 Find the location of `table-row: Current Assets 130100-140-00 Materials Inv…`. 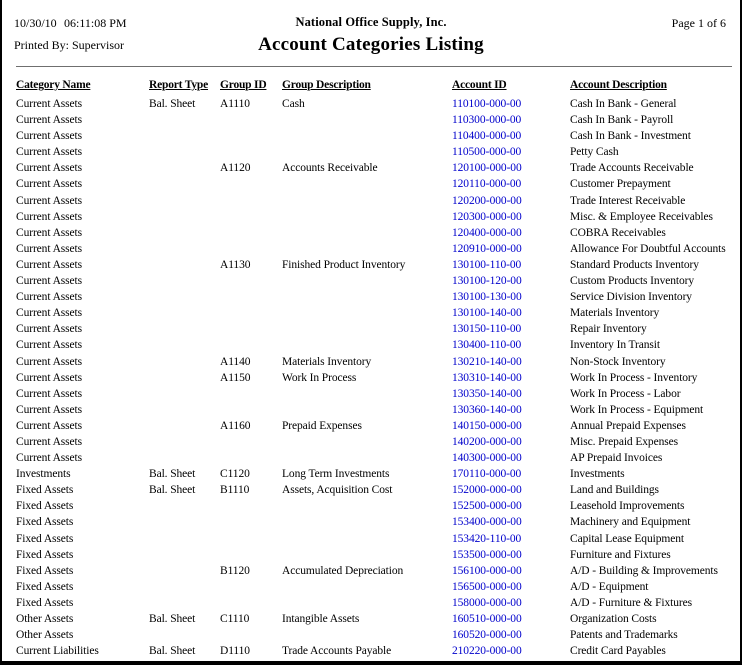

table-row: Current Assets 130100-140-00 Materials Inv… is located at coordinates (371, 314).